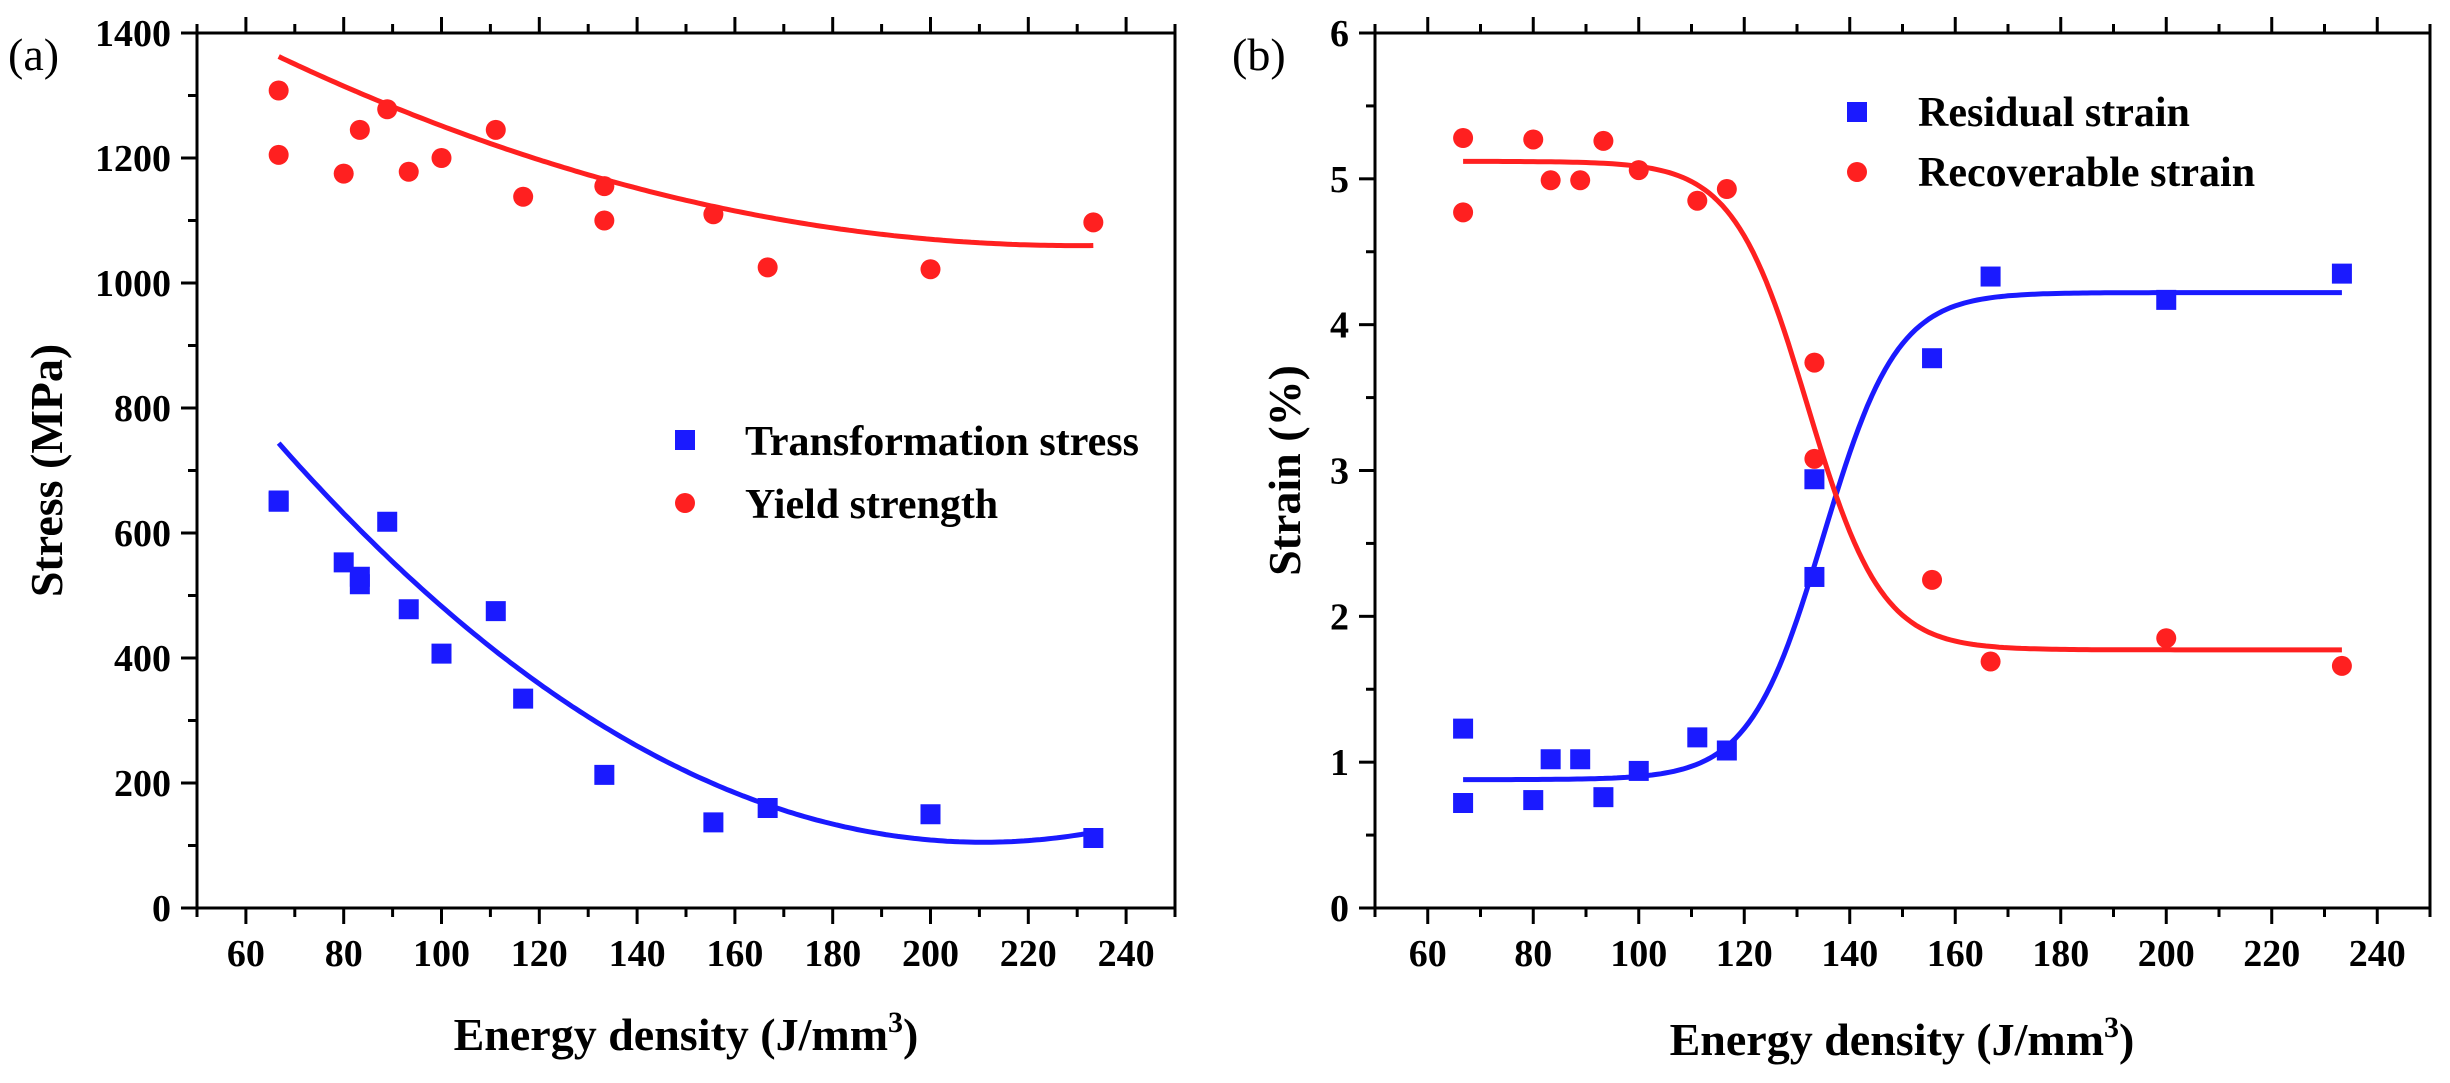 This screenshot has width=2450, height=1083. Describe the element at coordinates (1339, 472) in the screenshot. I see `y-tick-label: 3` at that location.